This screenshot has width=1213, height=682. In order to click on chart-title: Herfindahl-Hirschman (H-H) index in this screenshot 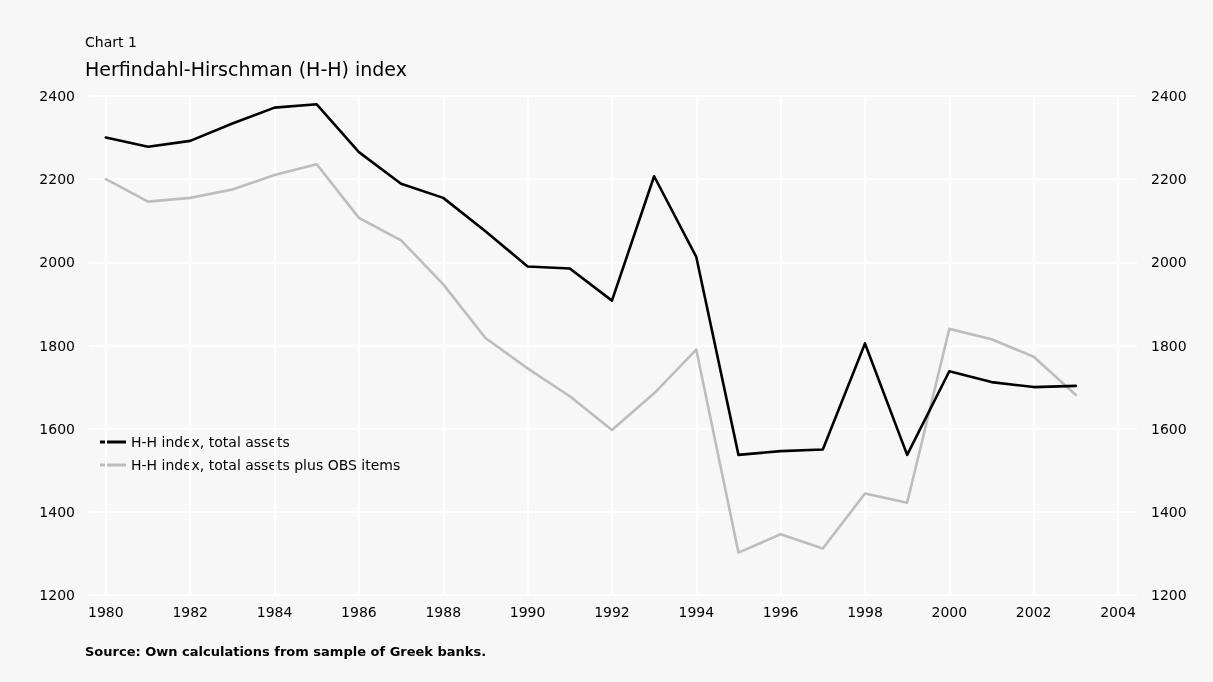, I will do `click(246, 68)`.